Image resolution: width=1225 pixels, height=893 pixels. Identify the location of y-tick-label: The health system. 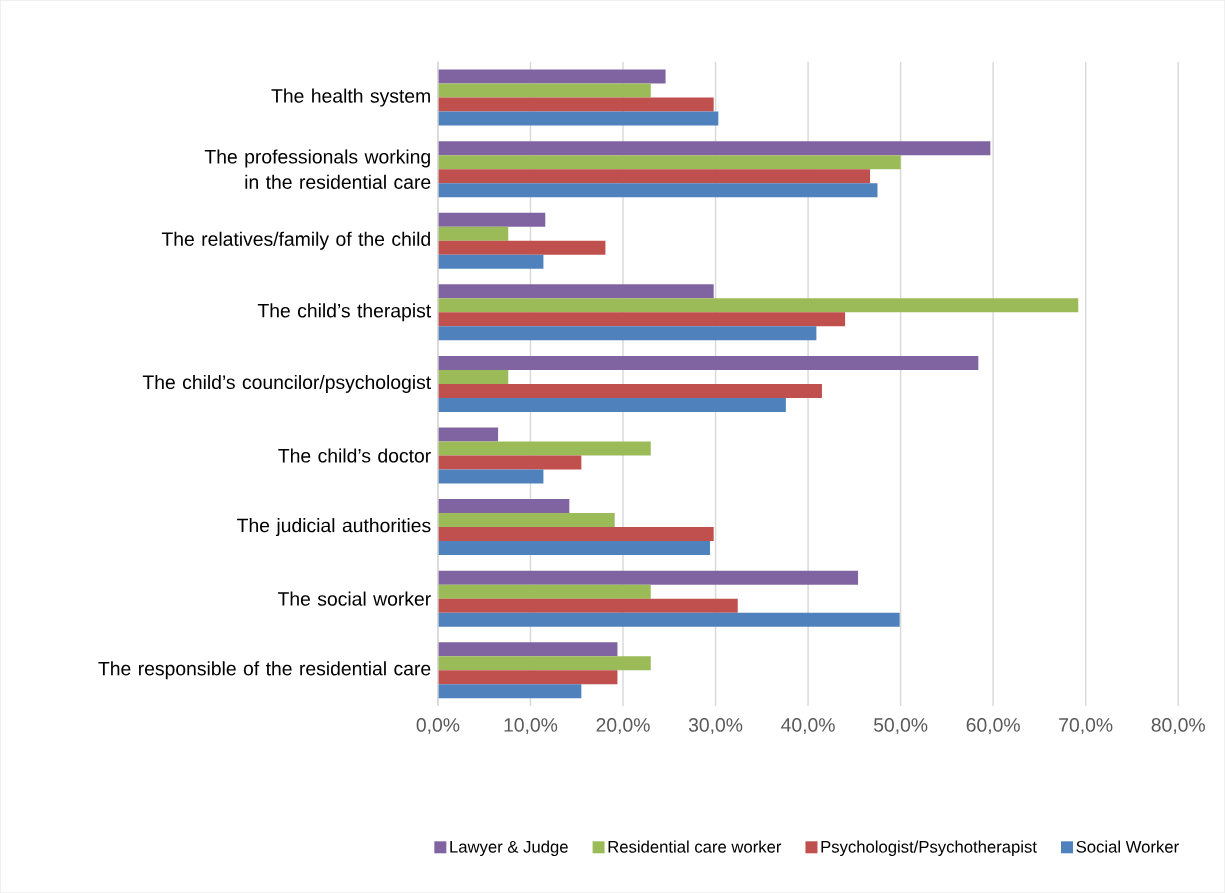
(350, 97).